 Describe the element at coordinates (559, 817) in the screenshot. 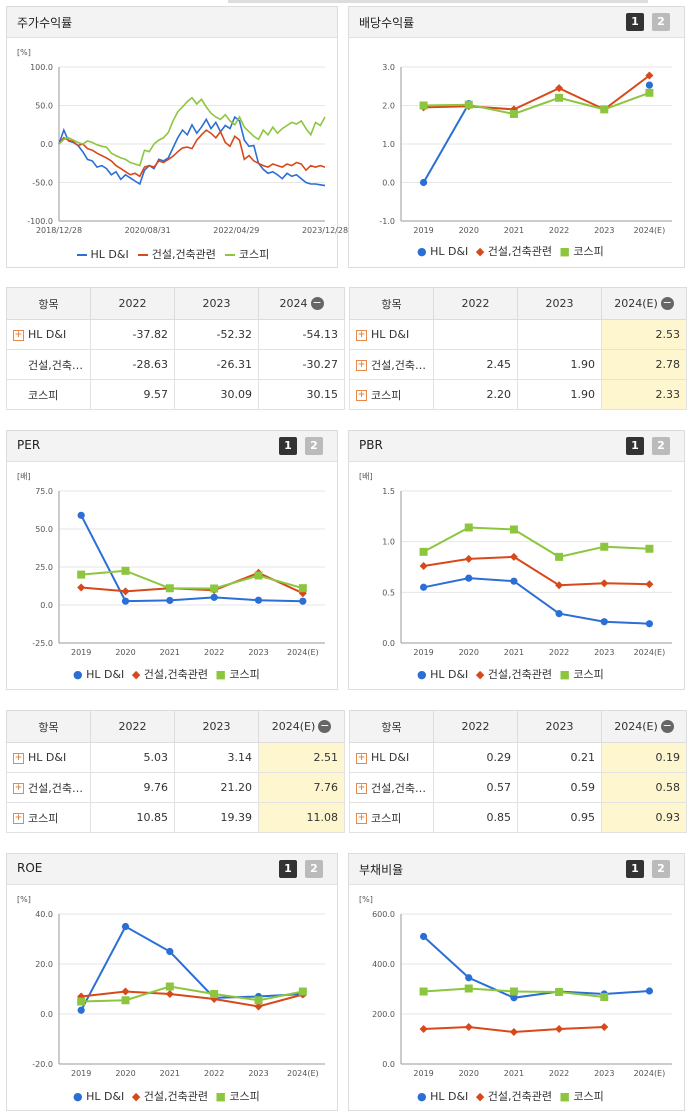

I see `value-cell: 0.95` at that location.